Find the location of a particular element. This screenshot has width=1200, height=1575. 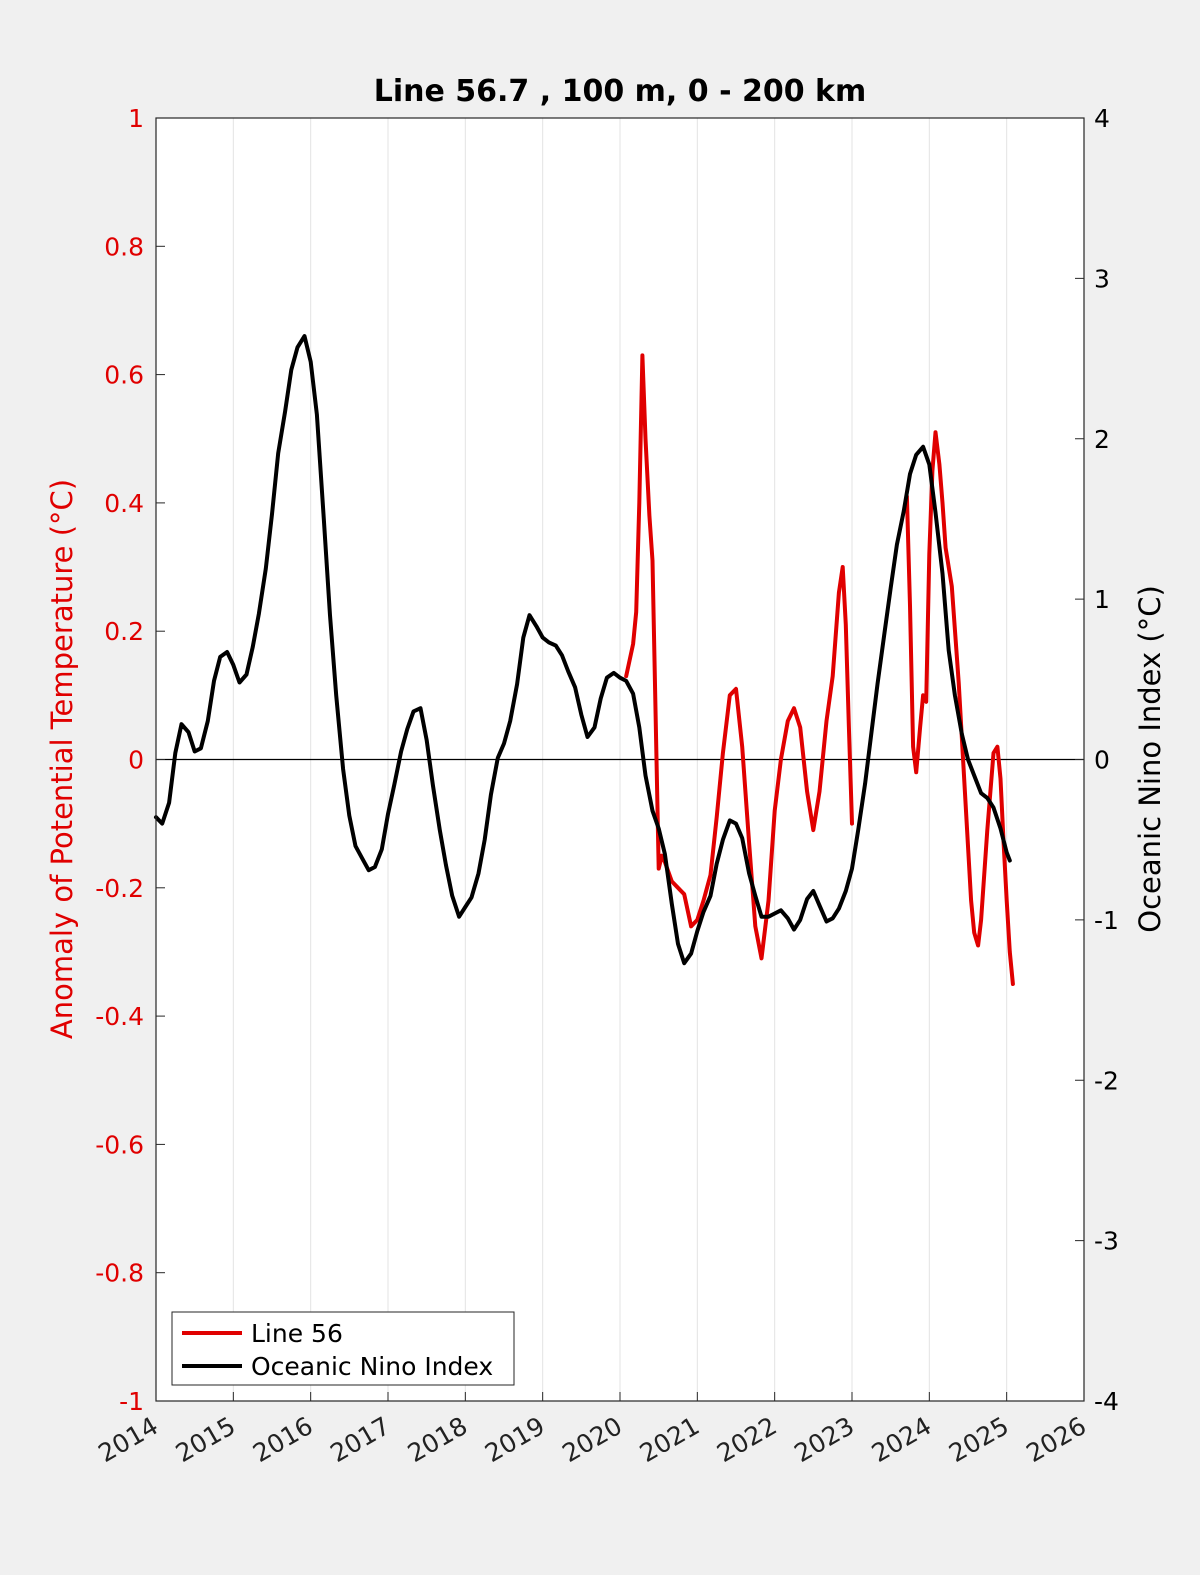

x-tick-label: 2017 is located at coordinates (360, 1439).